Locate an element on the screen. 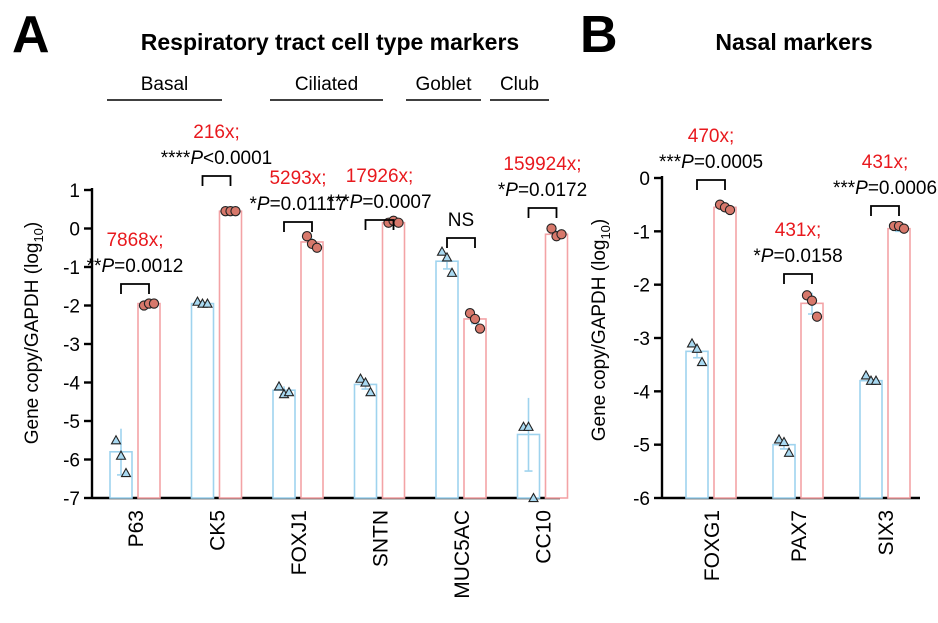 Image resolution: width=938 pixels, height=623 pixels. significance-label: ***P=0.0007 is located at coordinates (379, 202).